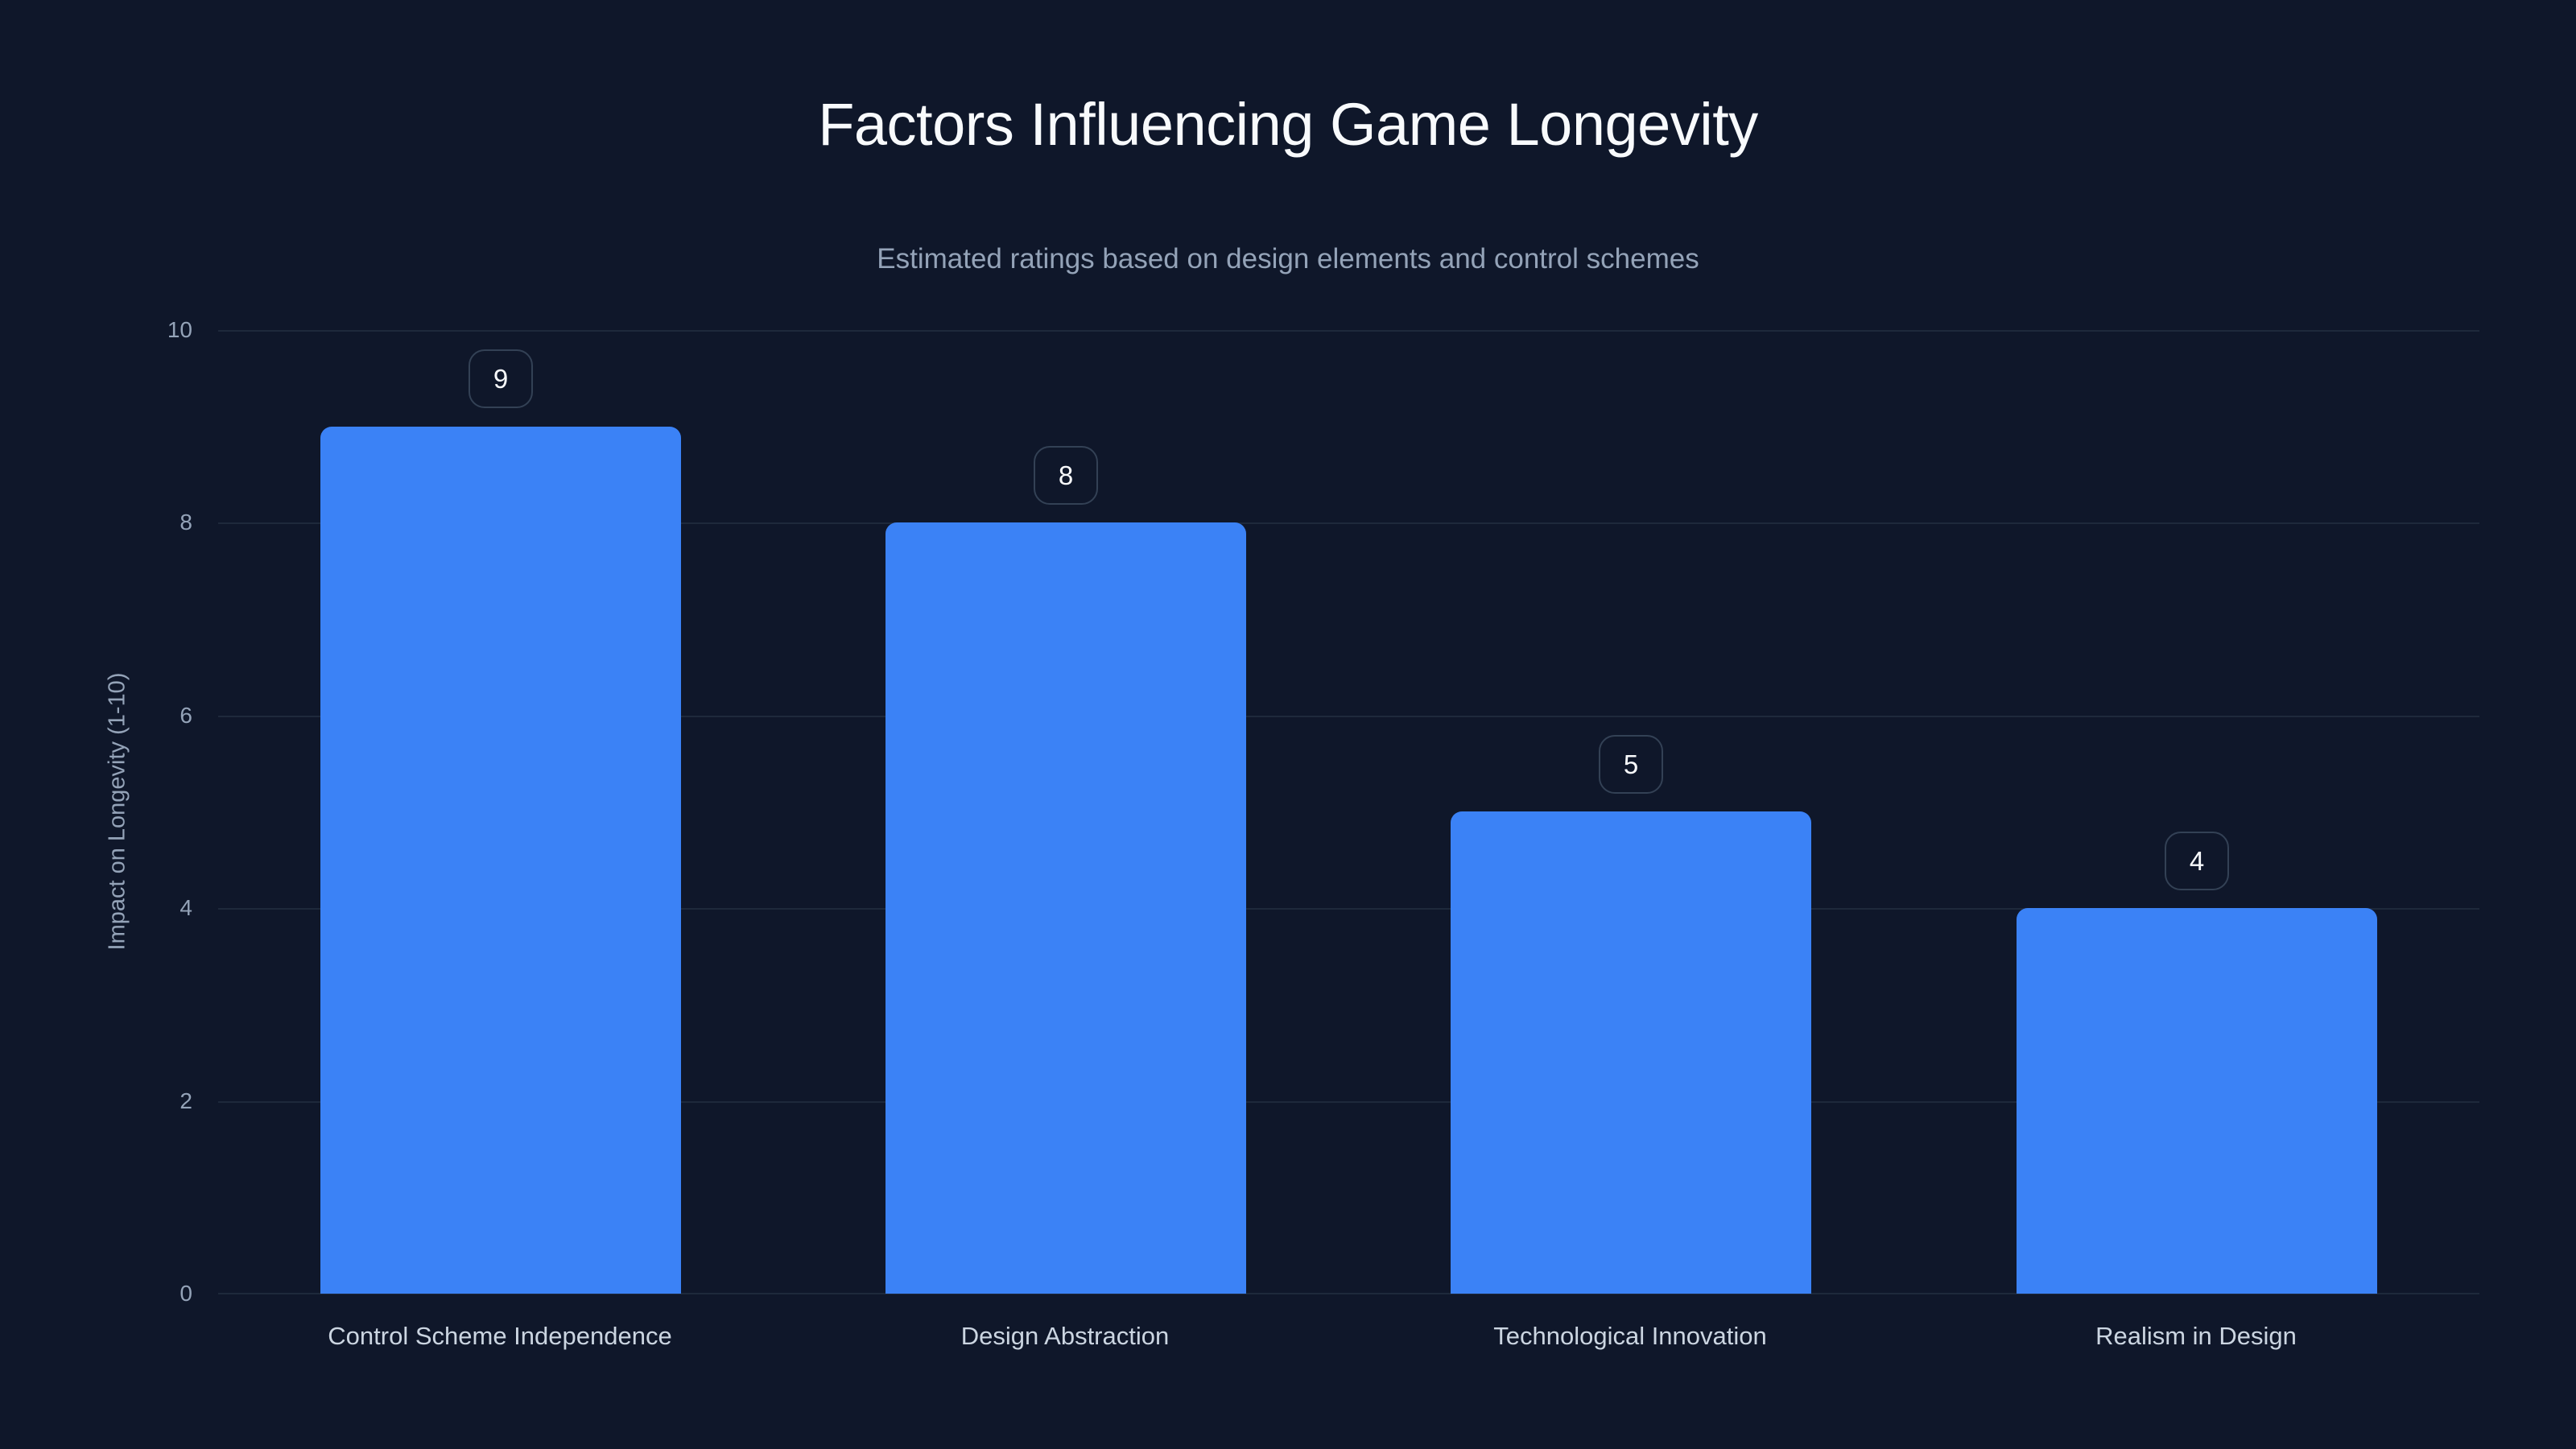 This screenshot has height=1449, width=2576. I want to click on y-tick-10: 10, so click(179, 329).